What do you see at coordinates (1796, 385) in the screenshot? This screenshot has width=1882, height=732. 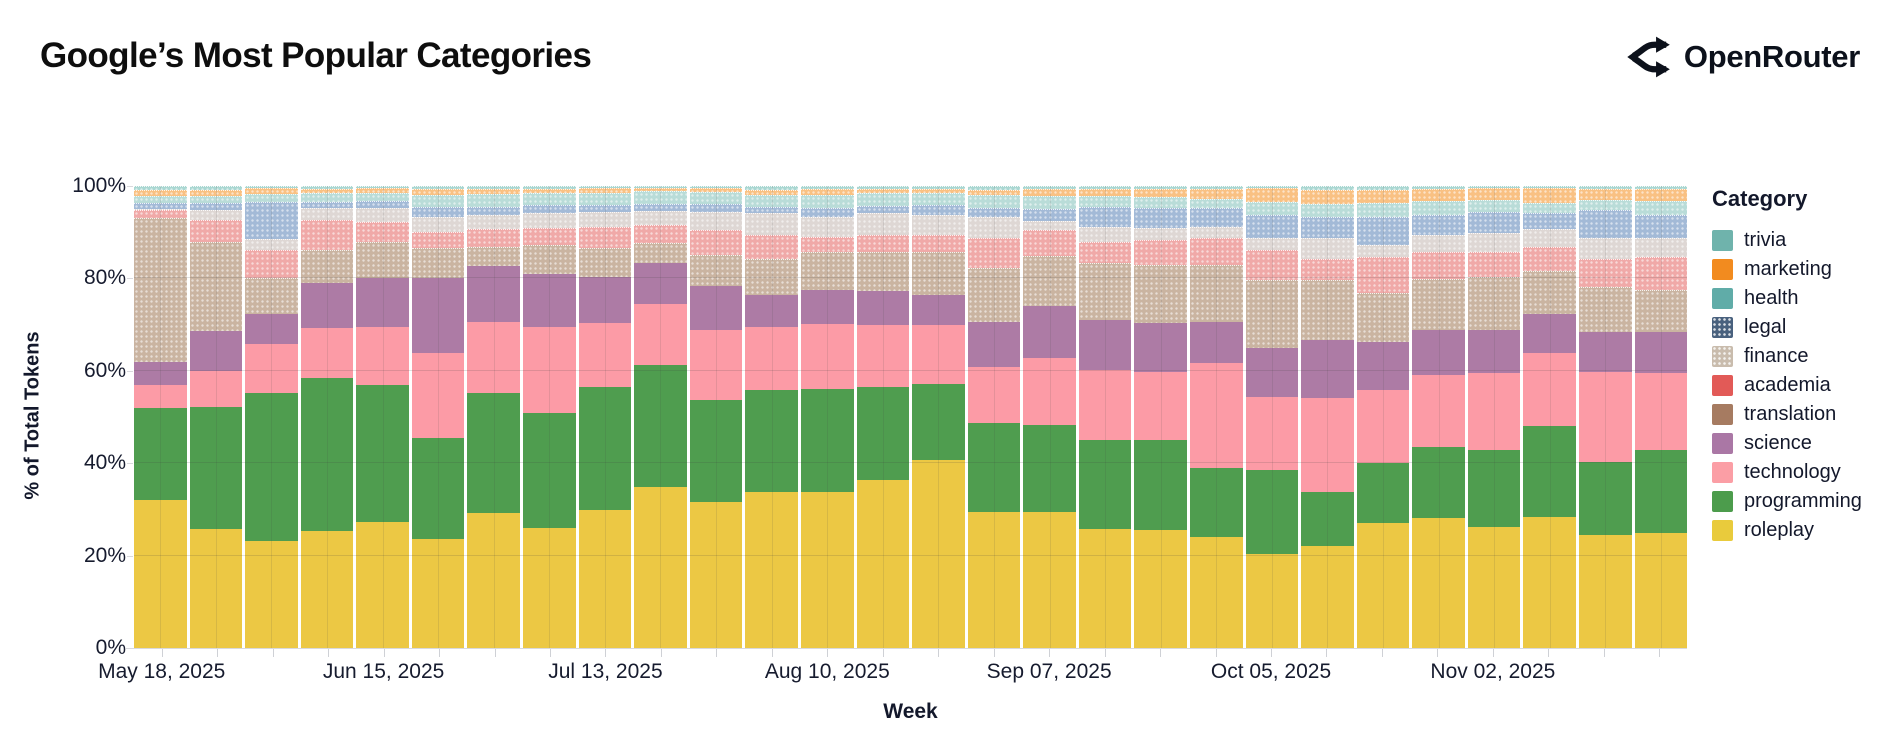 I see `legend-item-academia: academia` at bounding box center [1796, 385].